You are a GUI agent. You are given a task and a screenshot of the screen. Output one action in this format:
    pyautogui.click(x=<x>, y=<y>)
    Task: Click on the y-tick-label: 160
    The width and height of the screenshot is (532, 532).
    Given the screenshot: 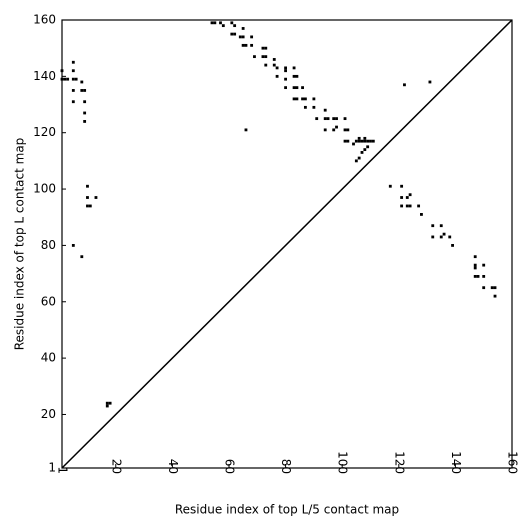 What is the action you would take?
    pyautogui.click(x=44, y=20)
    